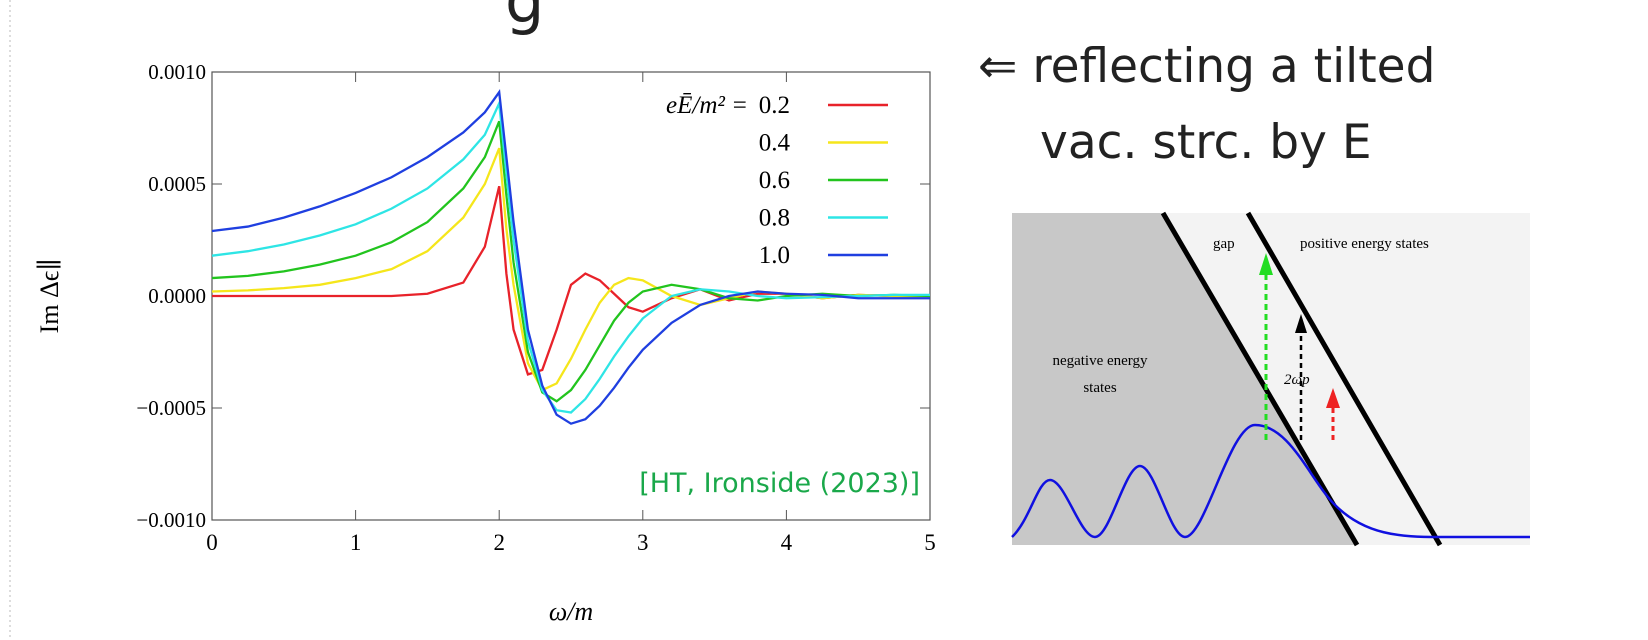  I want to click on wave, so click(1270, 481).